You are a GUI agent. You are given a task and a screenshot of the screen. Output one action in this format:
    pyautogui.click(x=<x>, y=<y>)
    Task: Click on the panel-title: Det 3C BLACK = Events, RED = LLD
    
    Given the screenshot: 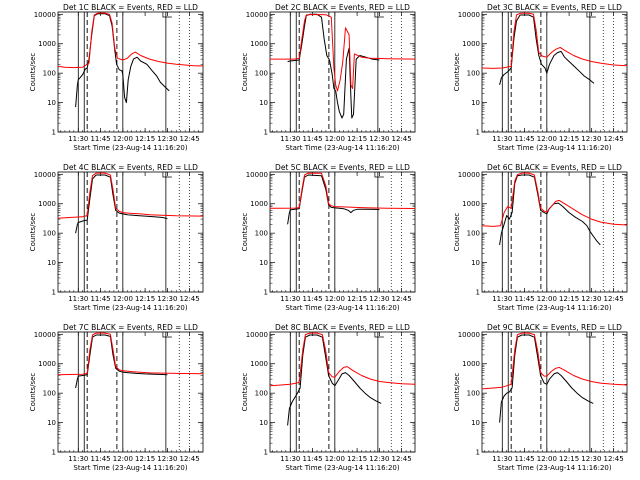 What is the action you would take?
    pyautogui.click(x=554, y=7)
    